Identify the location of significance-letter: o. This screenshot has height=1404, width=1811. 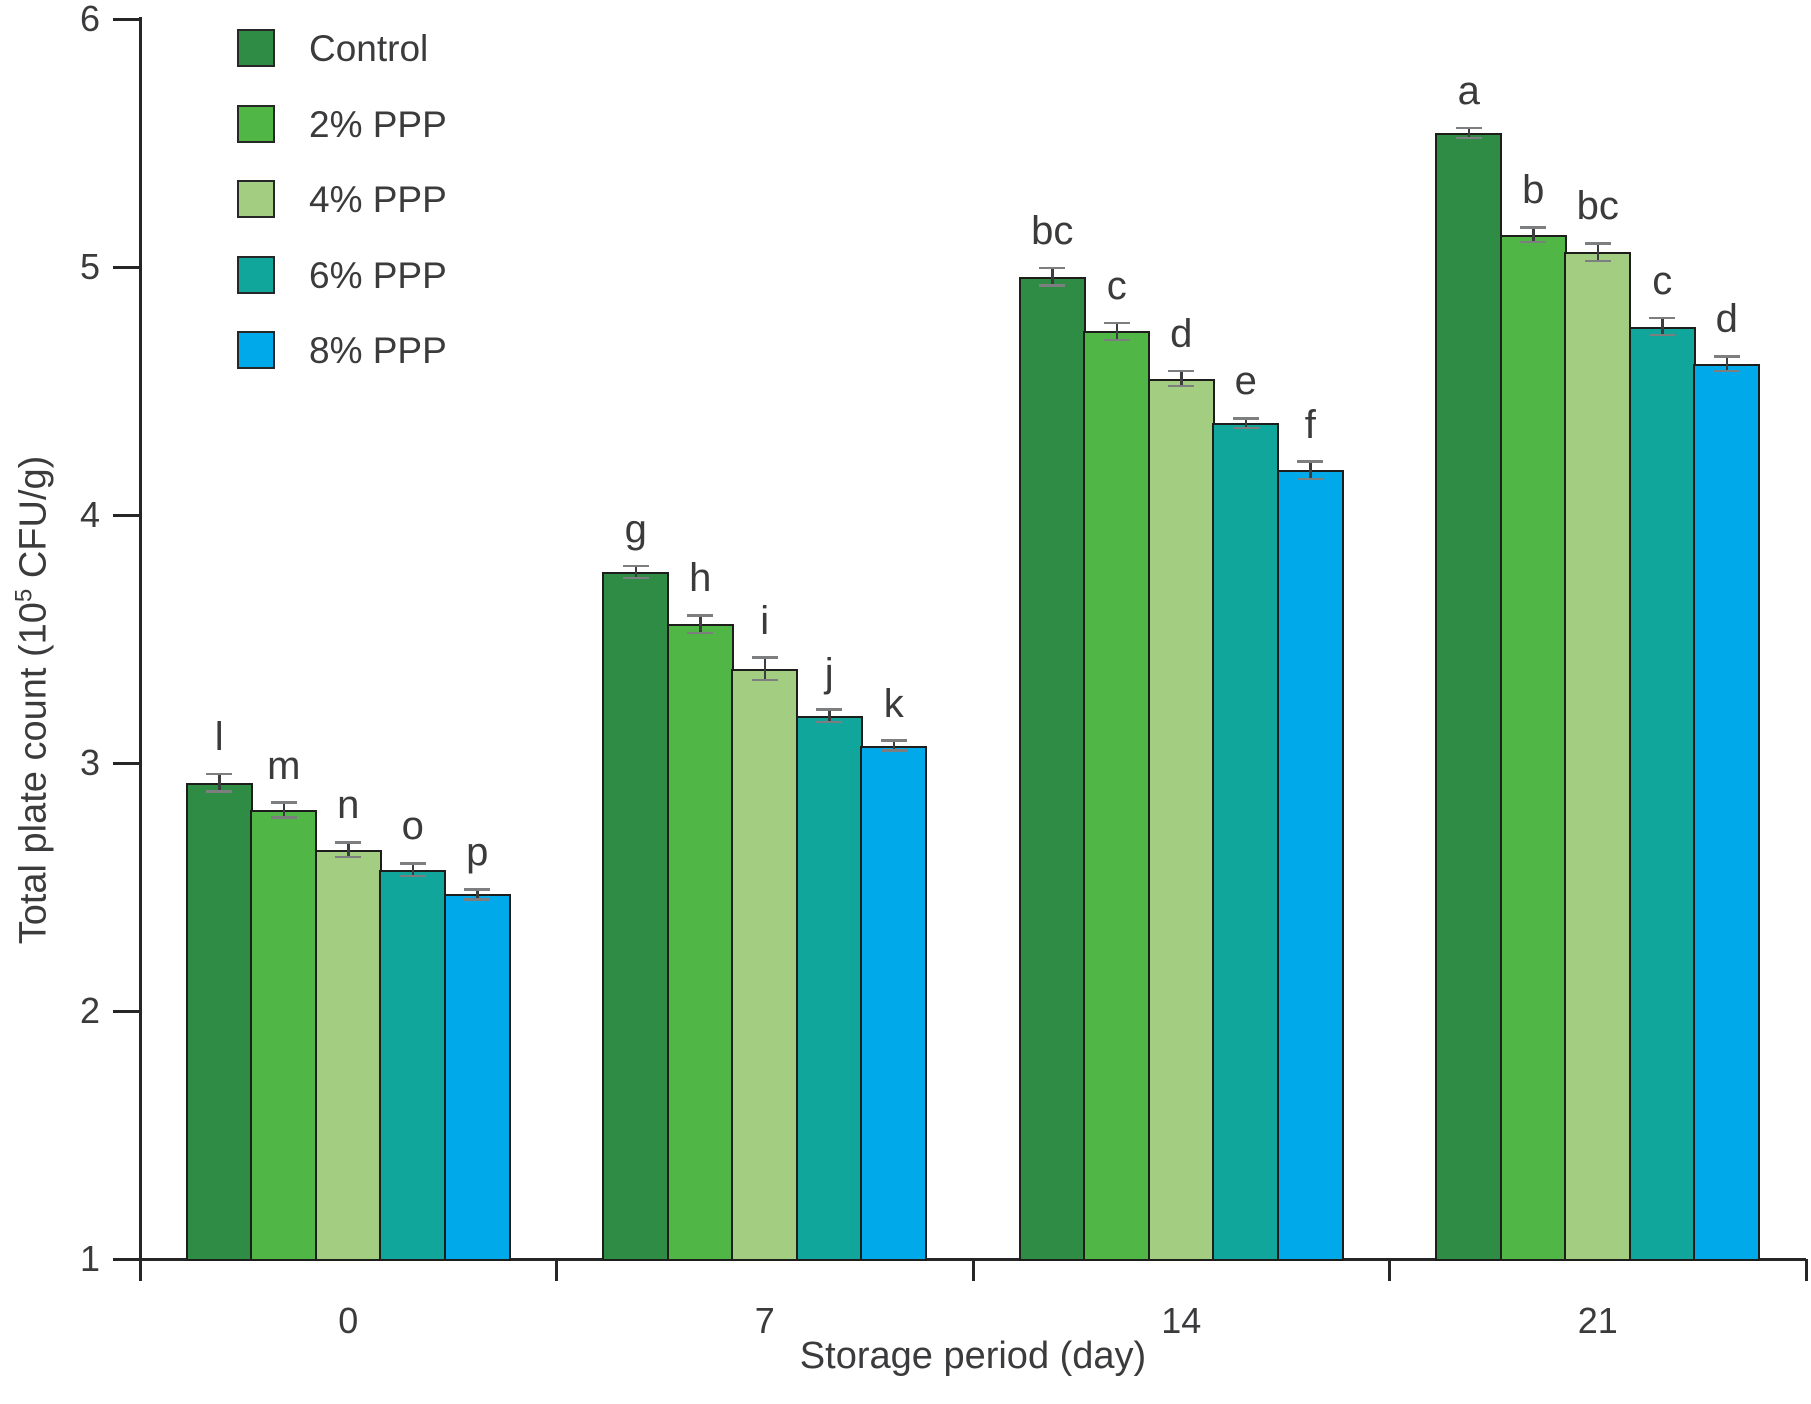
(412, 826).